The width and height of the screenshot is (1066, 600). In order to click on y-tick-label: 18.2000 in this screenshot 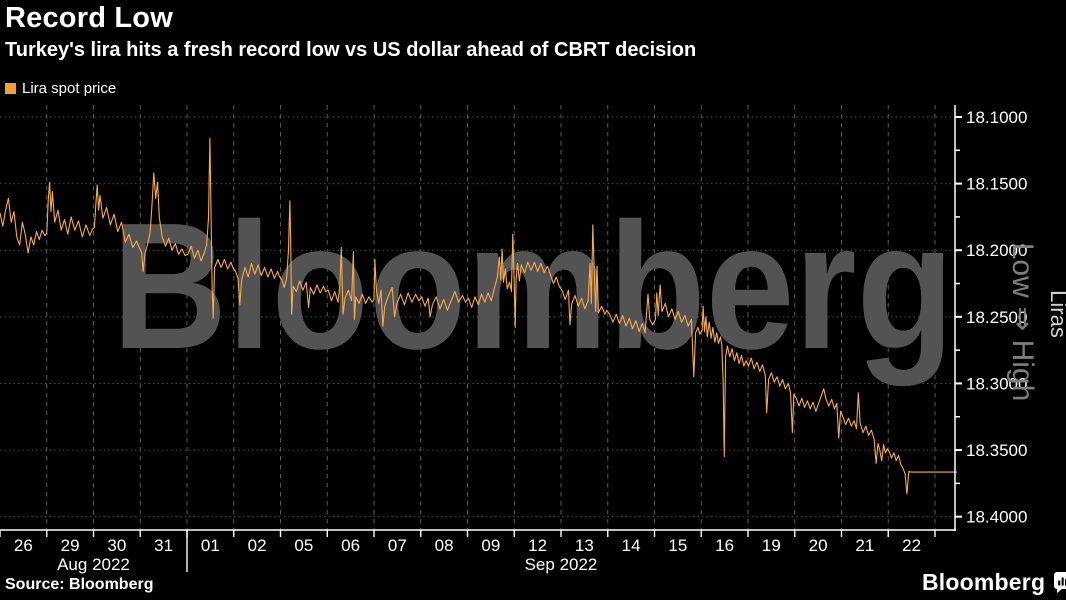, I will do `click(996, 250)`.